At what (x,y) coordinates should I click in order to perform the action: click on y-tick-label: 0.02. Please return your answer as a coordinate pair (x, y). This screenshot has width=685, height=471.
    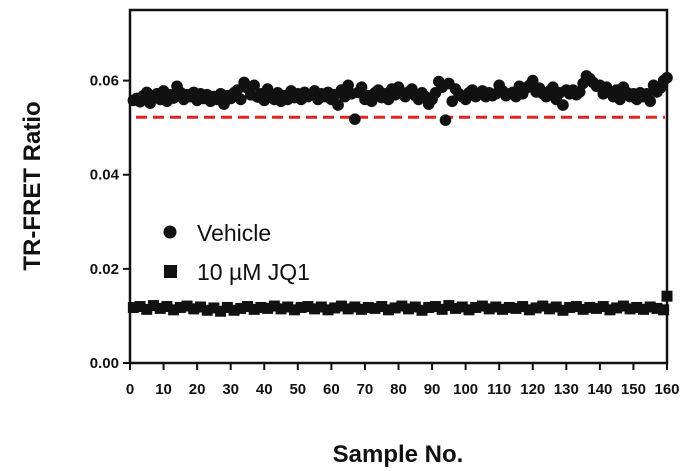
    Looking at the image, I should click on (104, 269).